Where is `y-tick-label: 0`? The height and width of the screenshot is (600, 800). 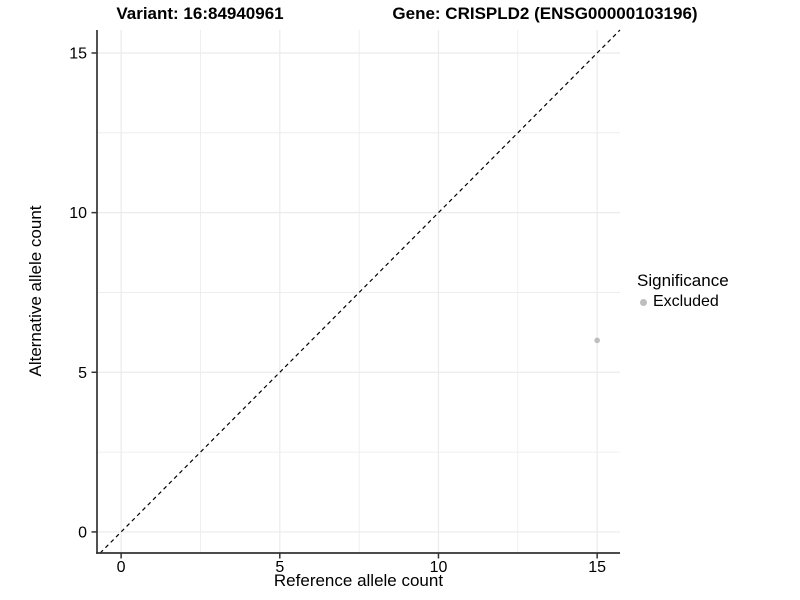
y-tick-label: 0 is located at coordinates (82, 532).